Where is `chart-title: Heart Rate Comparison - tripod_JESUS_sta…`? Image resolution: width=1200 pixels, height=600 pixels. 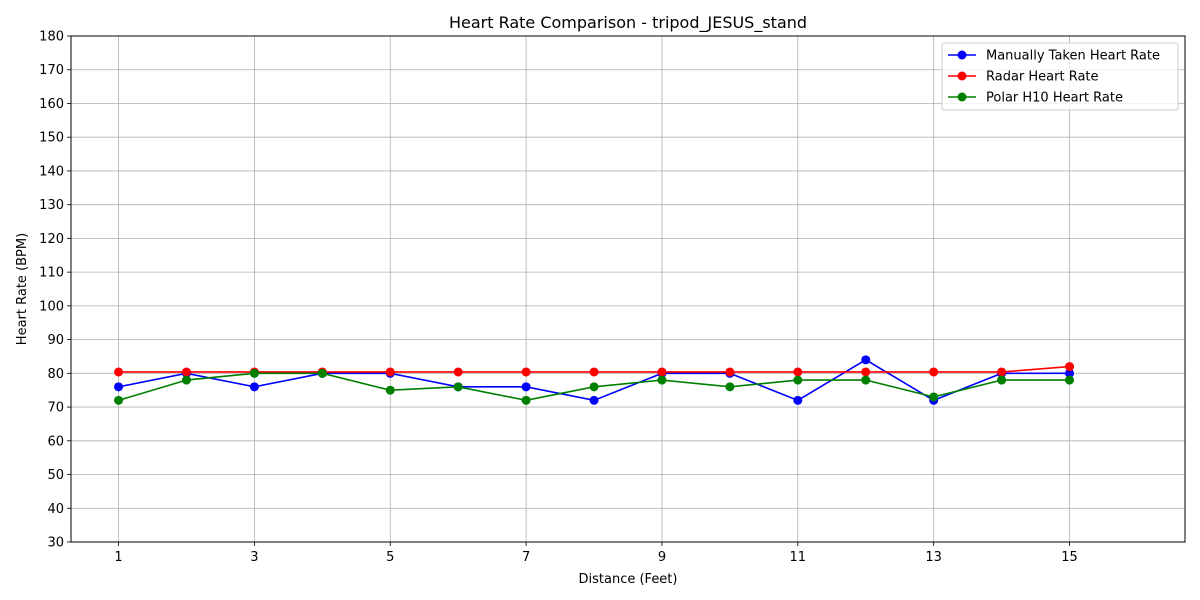 chart-title: Heart Rate Comparison - tripod_JESUS_sta… is located at coordinates (628, 23).